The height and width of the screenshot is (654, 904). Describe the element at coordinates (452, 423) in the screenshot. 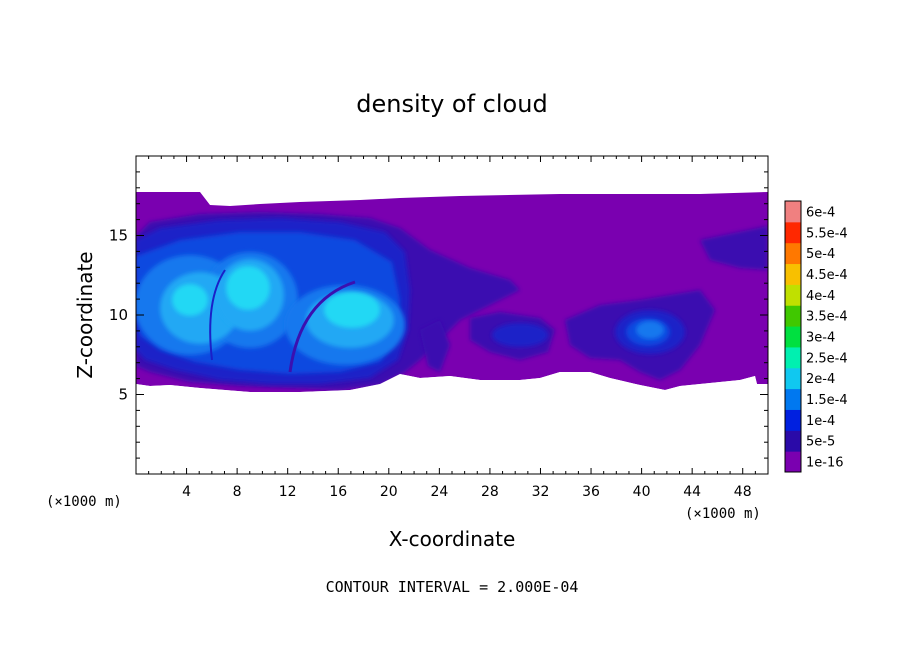

I see `clear-air-bottom` at that location.